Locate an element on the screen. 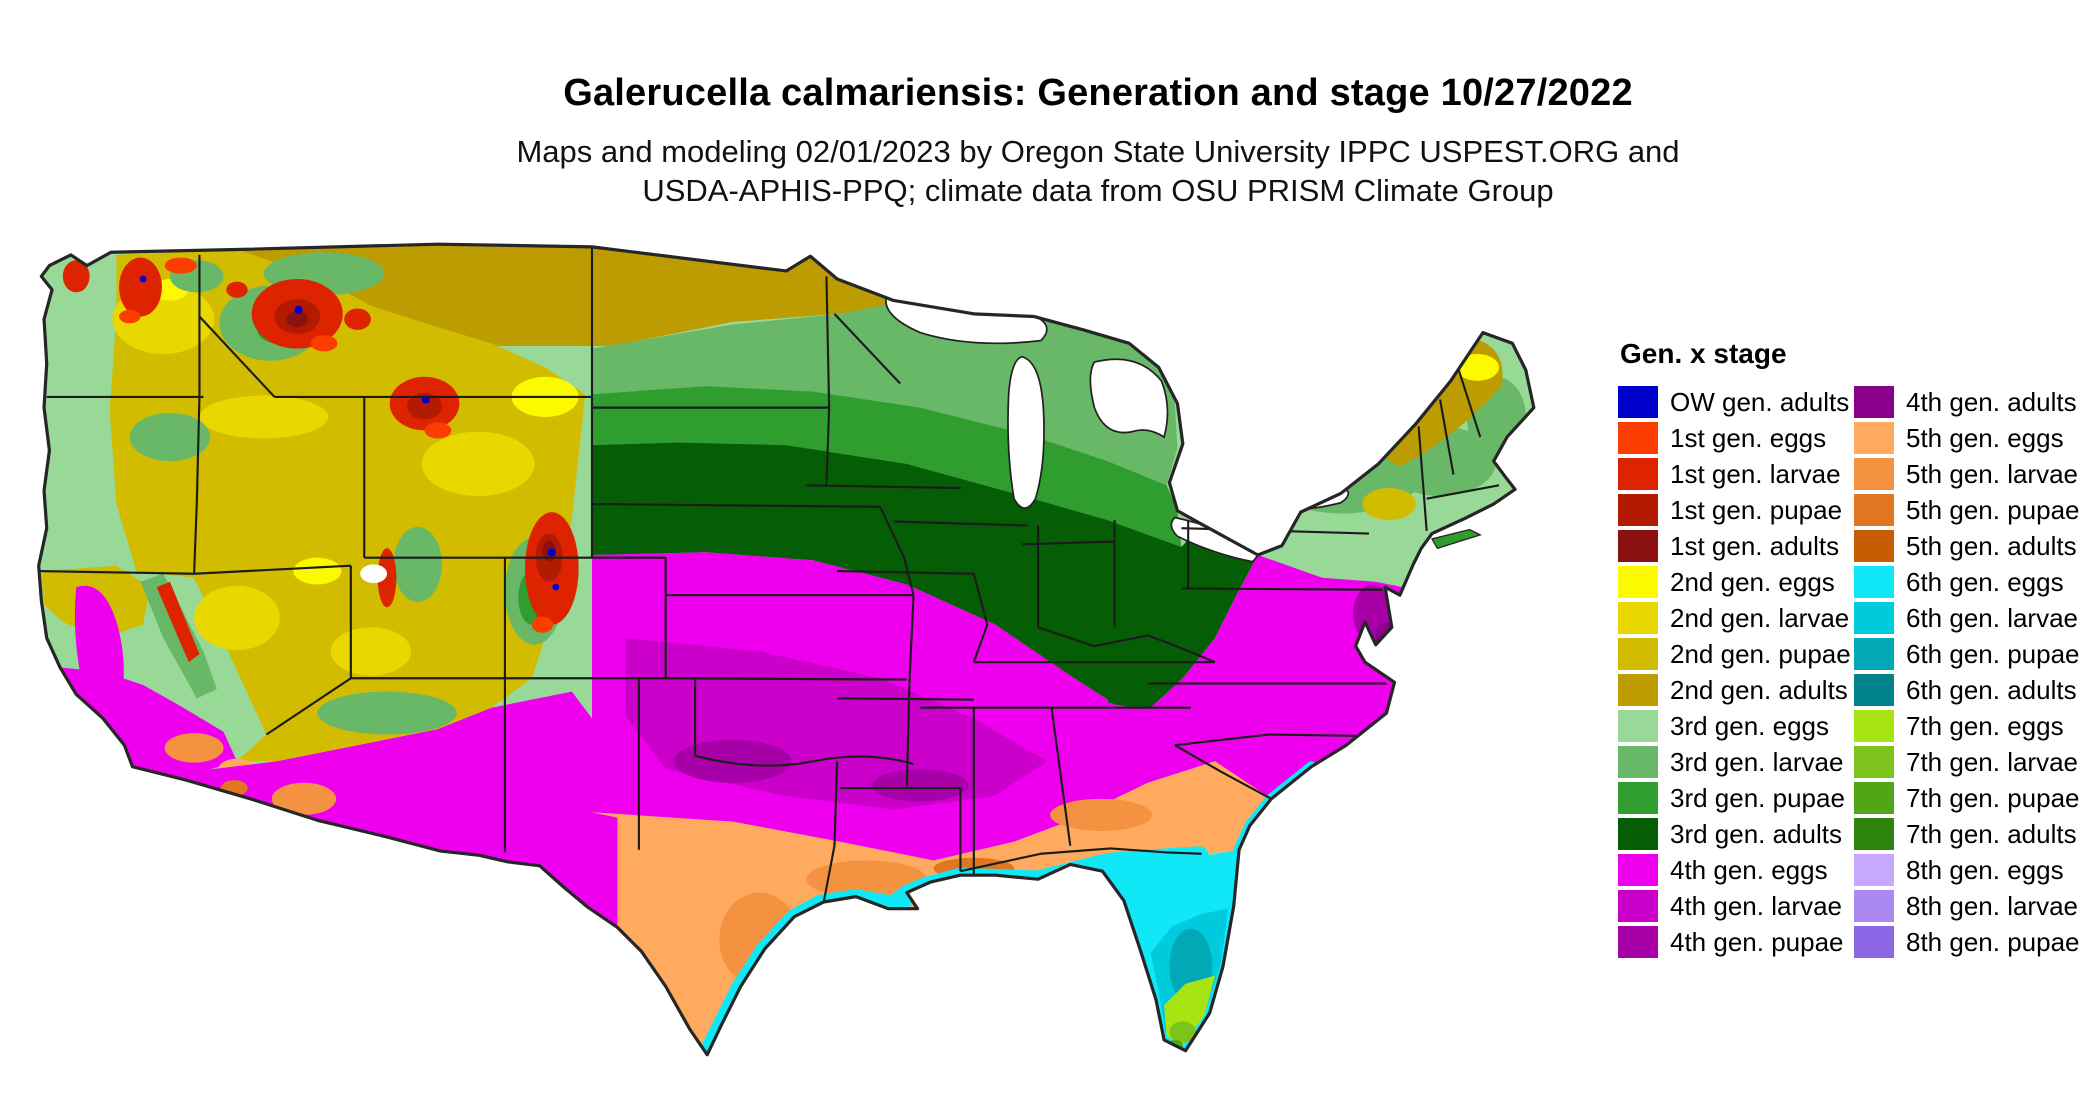 The image size is (2100, 1116). legend-entry: 6th gen. adults is located at coordinates (1965, 690).